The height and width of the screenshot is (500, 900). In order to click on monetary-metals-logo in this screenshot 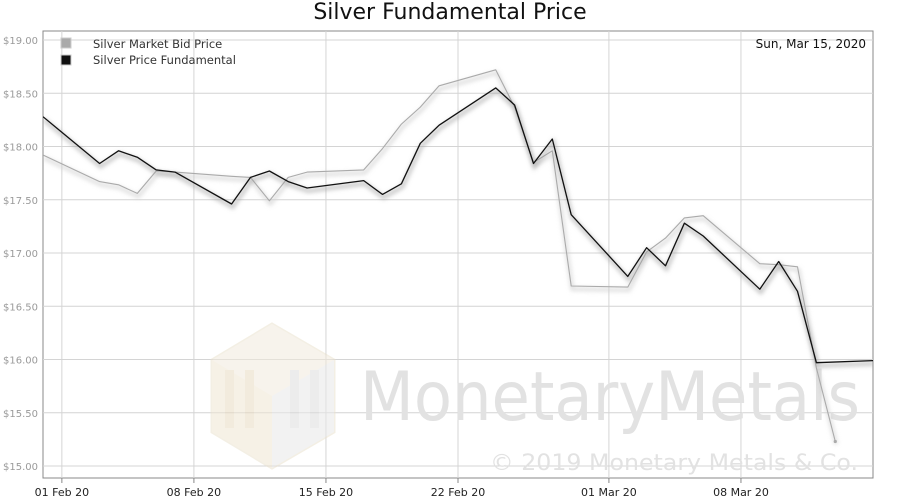, I will do `click(273, 396)`.